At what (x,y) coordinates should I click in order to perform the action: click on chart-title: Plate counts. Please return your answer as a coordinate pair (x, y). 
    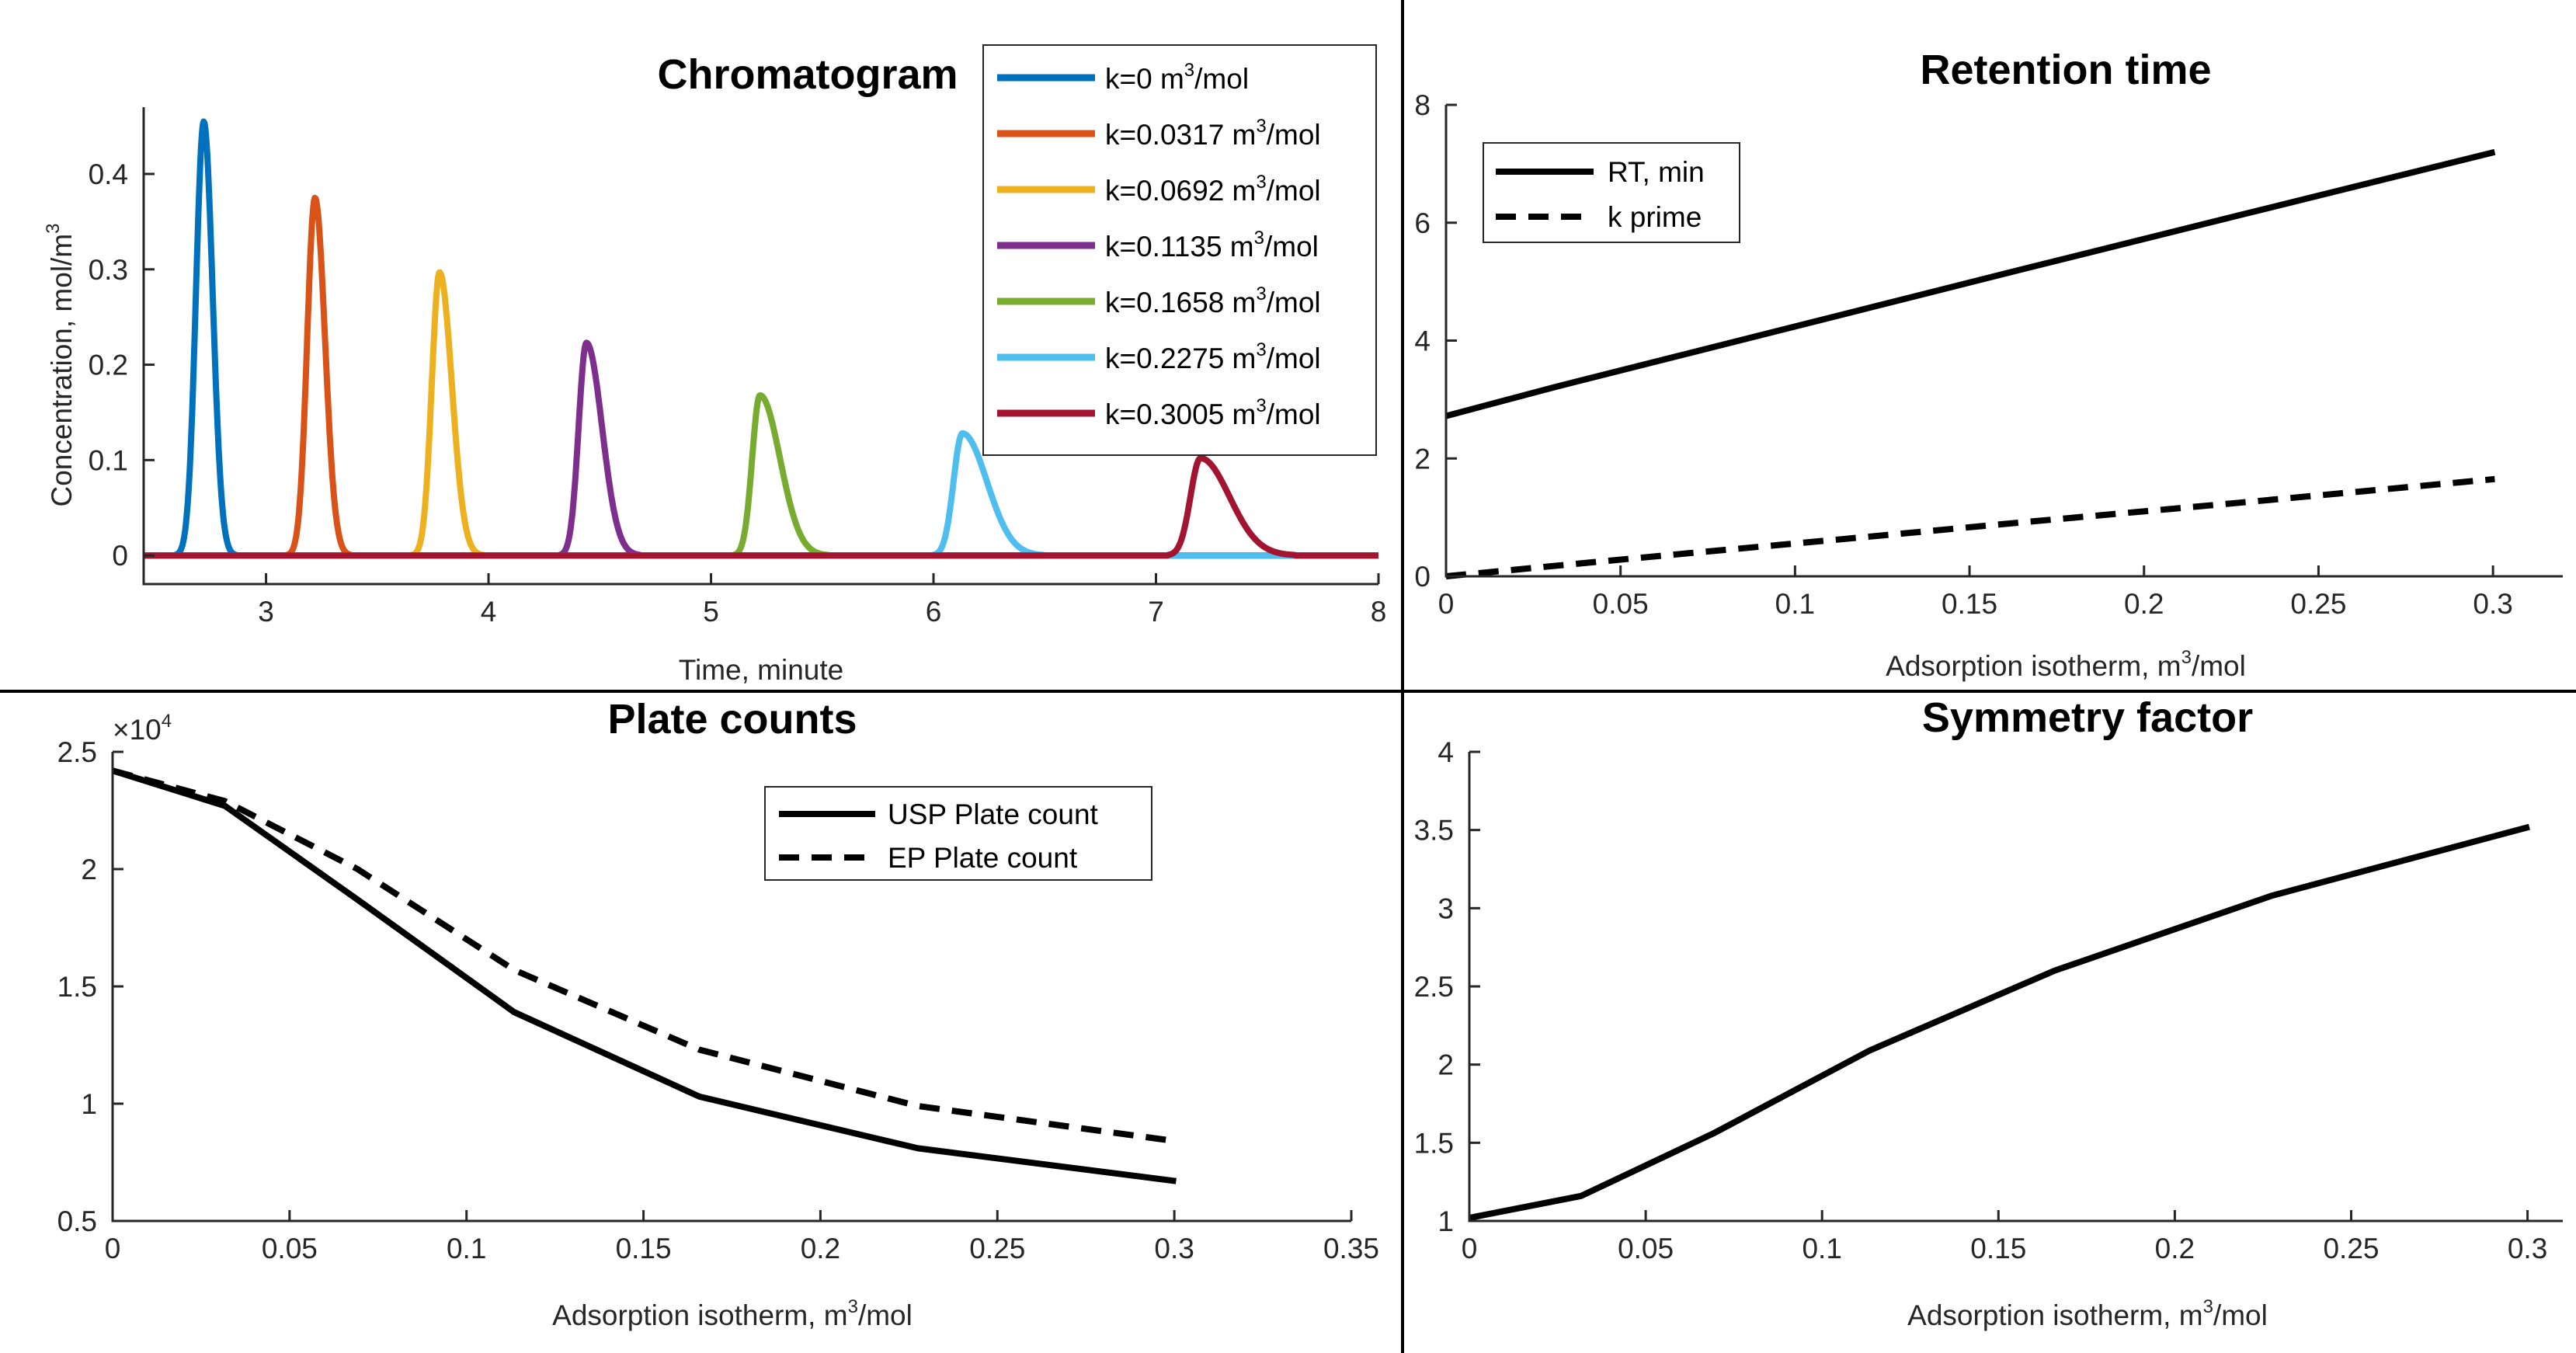
    Looking at the image, I should click on (732, 719).